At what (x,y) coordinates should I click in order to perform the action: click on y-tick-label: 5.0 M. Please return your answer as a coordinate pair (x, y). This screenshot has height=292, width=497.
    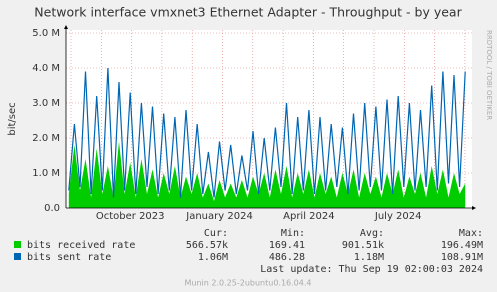
    Looking at the image, I should click on (46, 33).